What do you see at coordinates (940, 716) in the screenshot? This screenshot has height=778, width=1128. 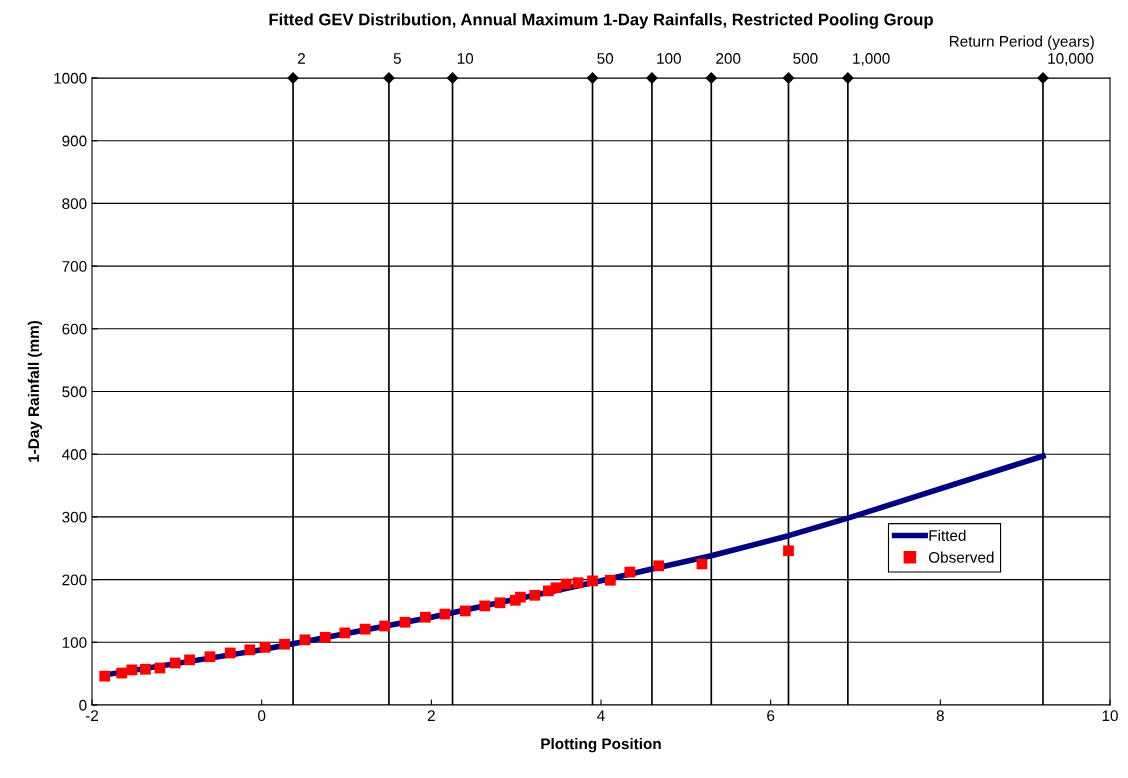 I see `x-tick-label: 8` at bounding box center [940, 716].